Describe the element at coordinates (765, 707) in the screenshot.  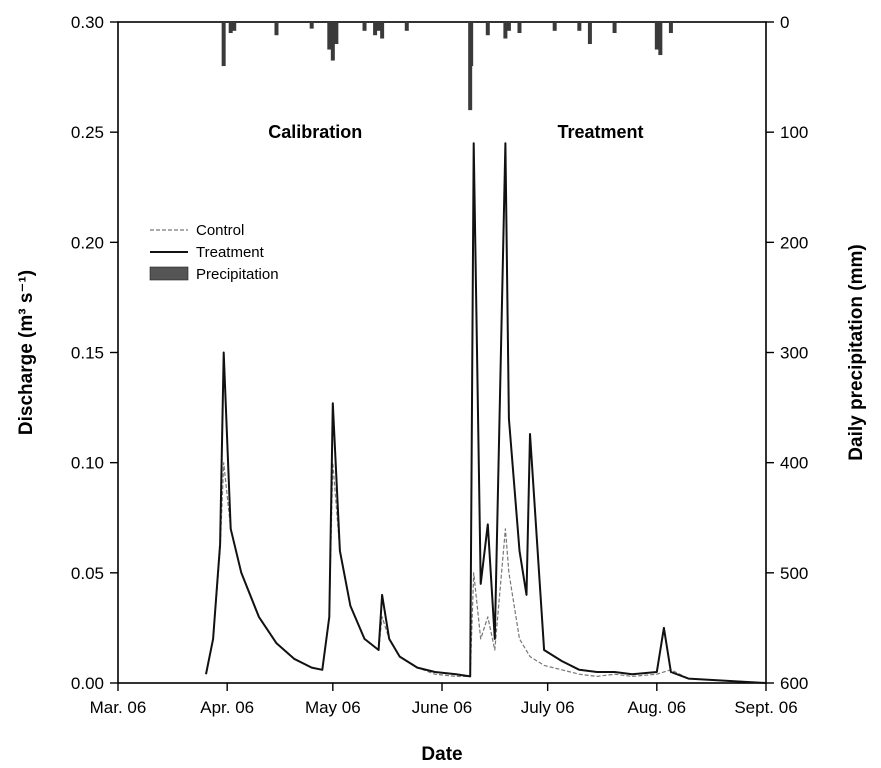
I see `x-tick-label: Sept. 06` at that location.